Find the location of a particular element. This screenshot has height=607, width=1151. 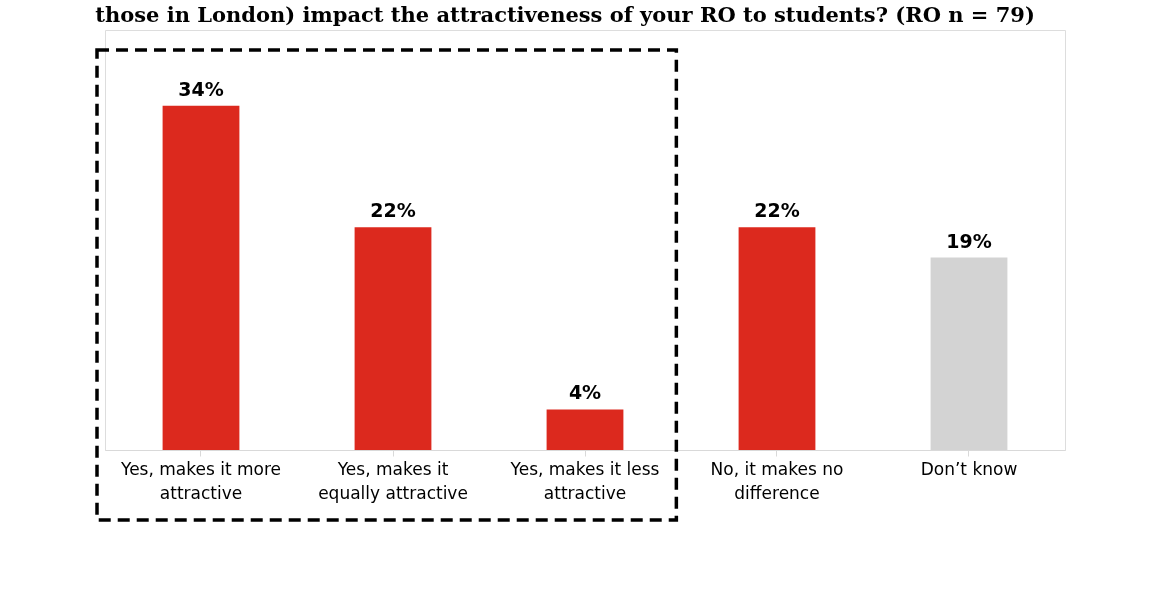

x-tick-label: Yes, makes it equally attractive is located at coordinates (393, 481).